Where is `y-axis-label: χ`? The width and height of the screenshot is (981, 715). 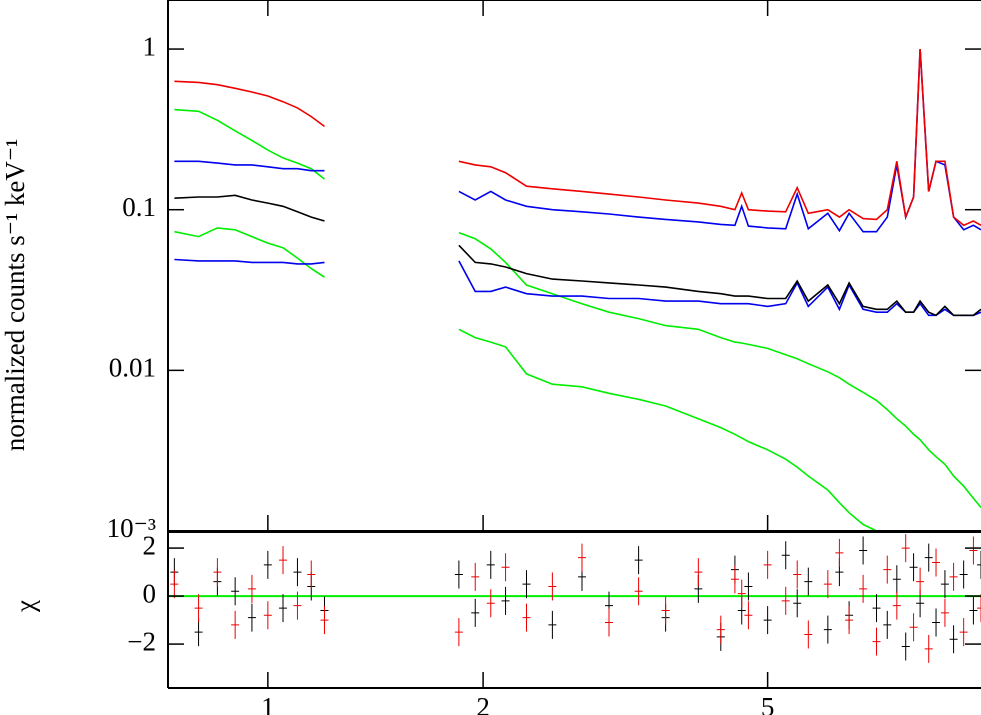 y-axis-label: χ is located at coordinates (25, 606).